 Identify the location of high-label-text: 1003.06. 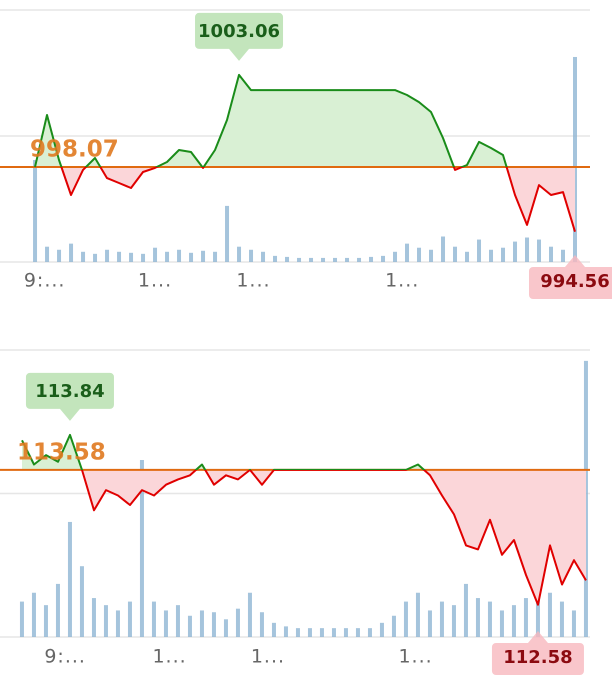
(239, 31).